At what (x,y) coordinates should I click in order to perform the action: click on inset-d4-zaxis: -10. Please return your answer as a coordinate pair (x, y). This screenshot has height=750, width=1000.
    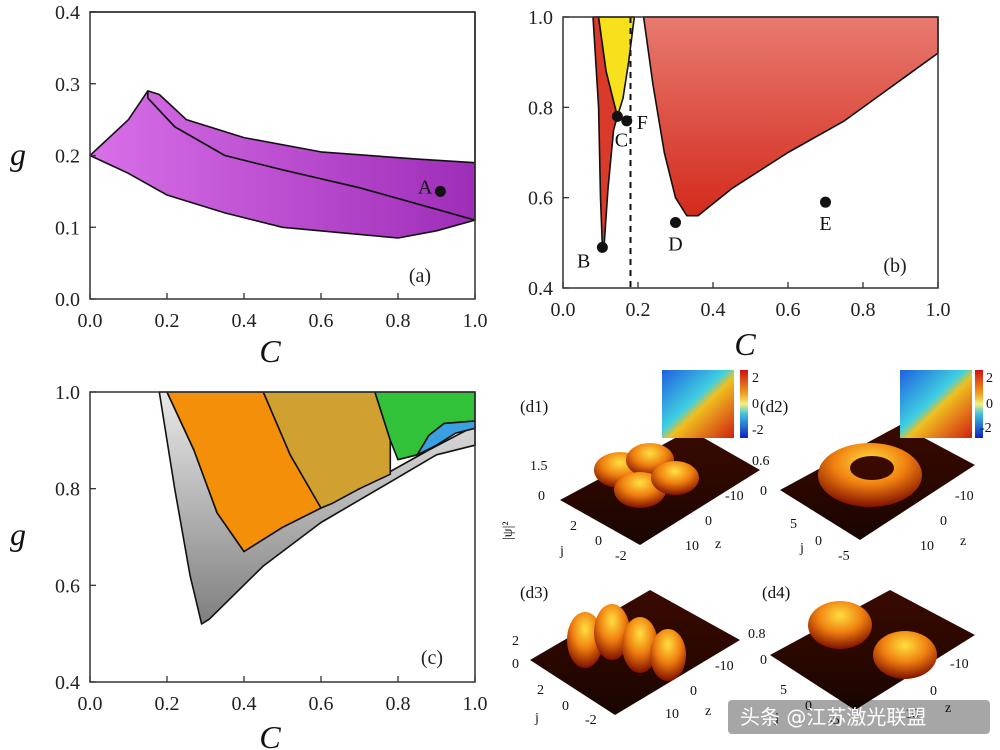
    Looking at the image, I should click on (959, 664).